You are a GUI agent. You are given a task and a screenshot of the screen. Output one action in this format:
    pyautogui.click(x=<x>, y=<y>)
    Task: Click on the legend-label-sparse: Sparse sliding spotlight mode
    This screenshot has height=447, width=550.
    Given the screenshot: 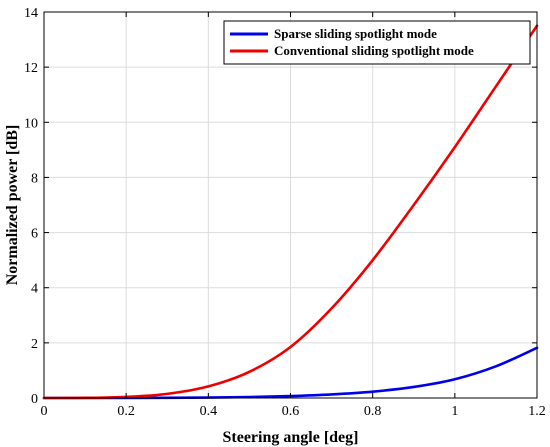 What is the action you would take?
    pyautogui.click(x=355, y=33)
    